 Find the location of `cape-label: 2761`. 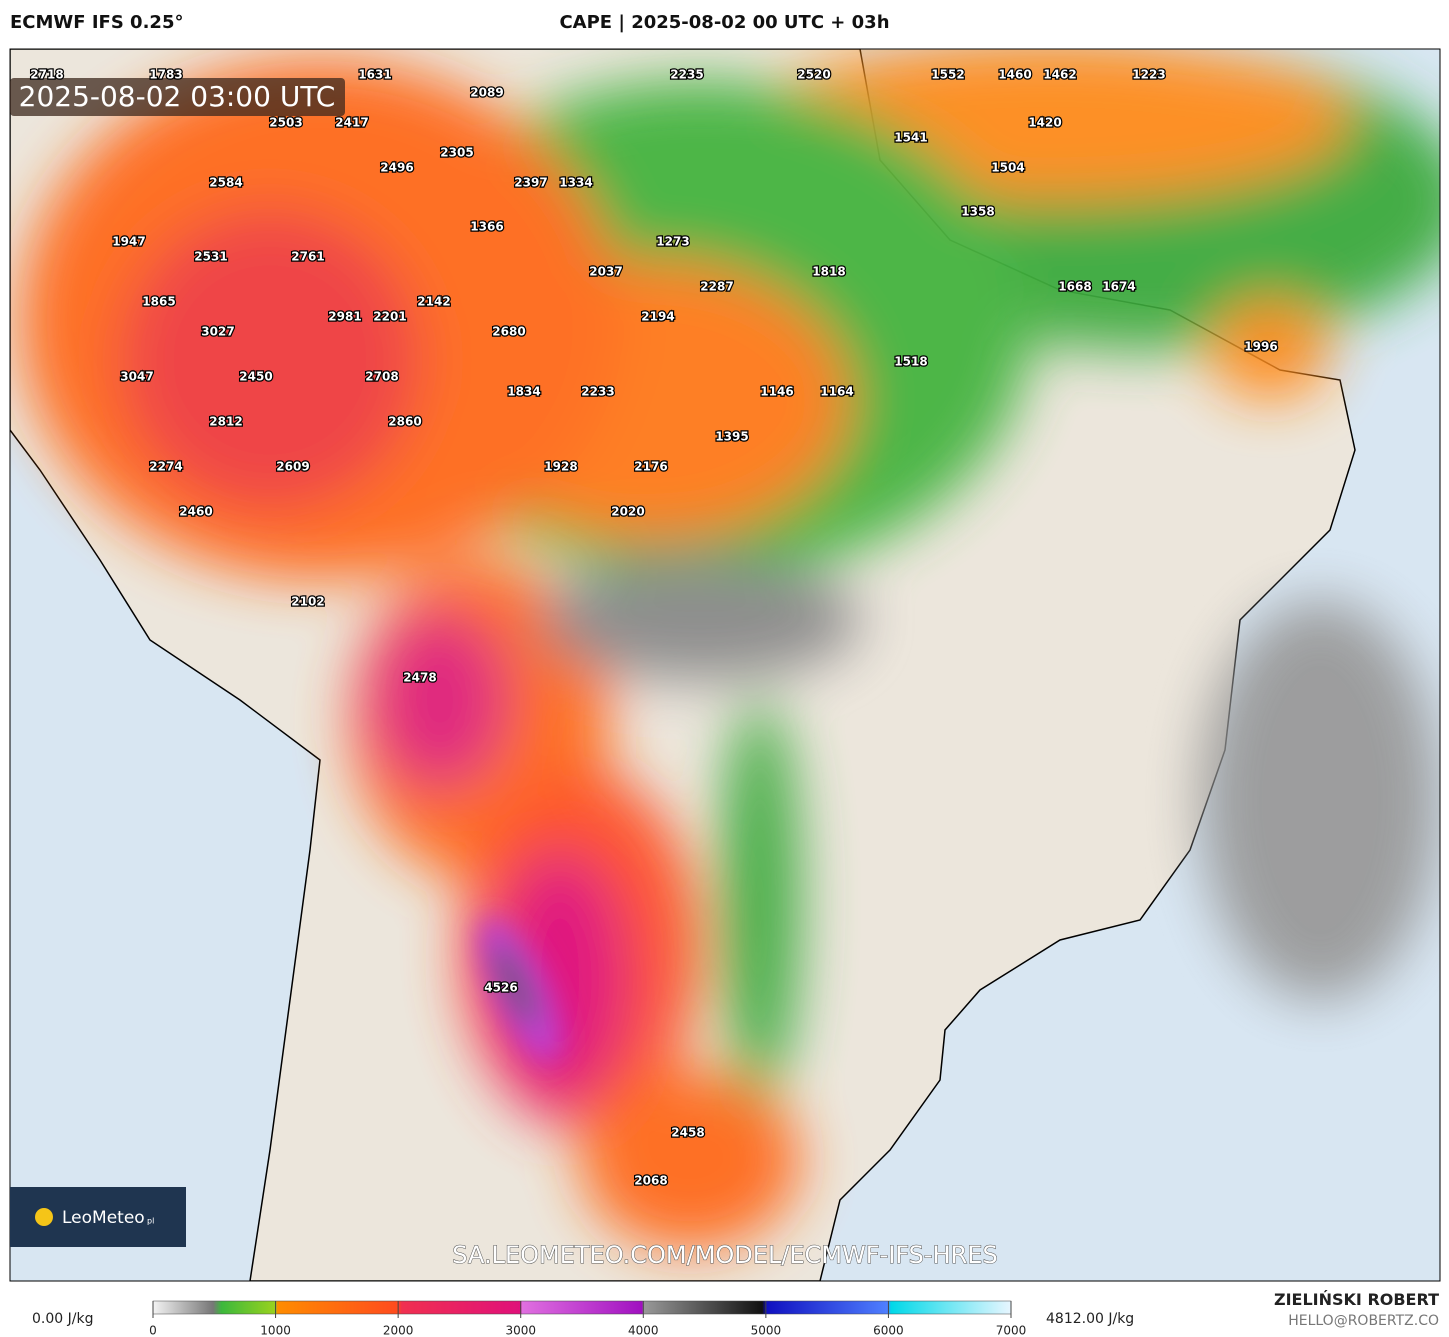

cape-label: 2761 is located at coordinates (307, 257).